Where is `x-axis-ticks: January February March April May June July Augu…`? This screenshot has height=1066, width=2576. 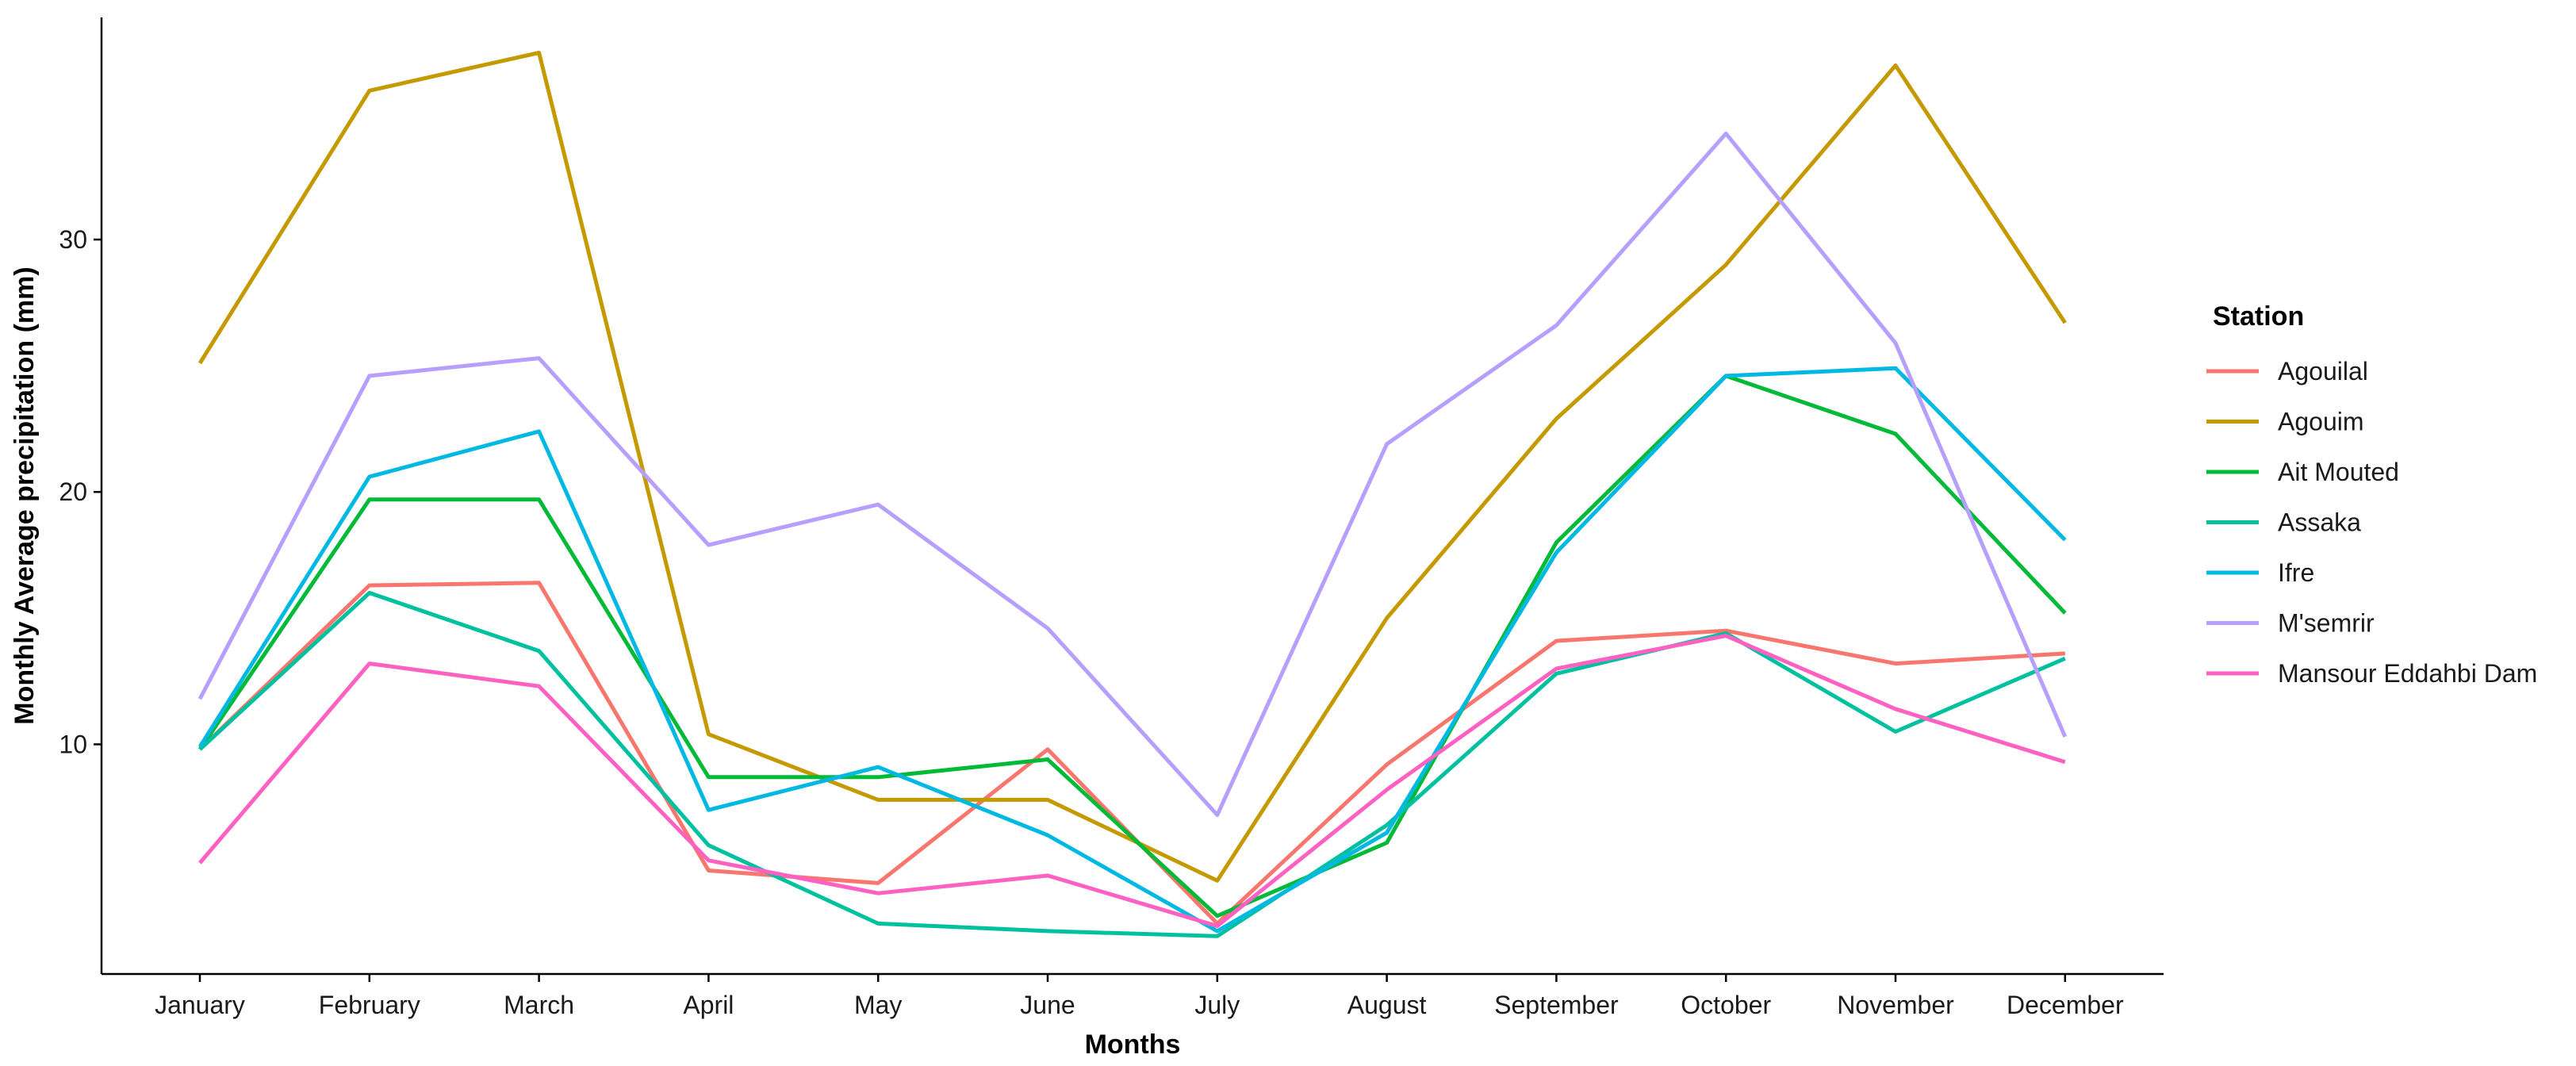 x-axis-ticks: January February March April May June July Augu… is located at coordinates (1140, 996).